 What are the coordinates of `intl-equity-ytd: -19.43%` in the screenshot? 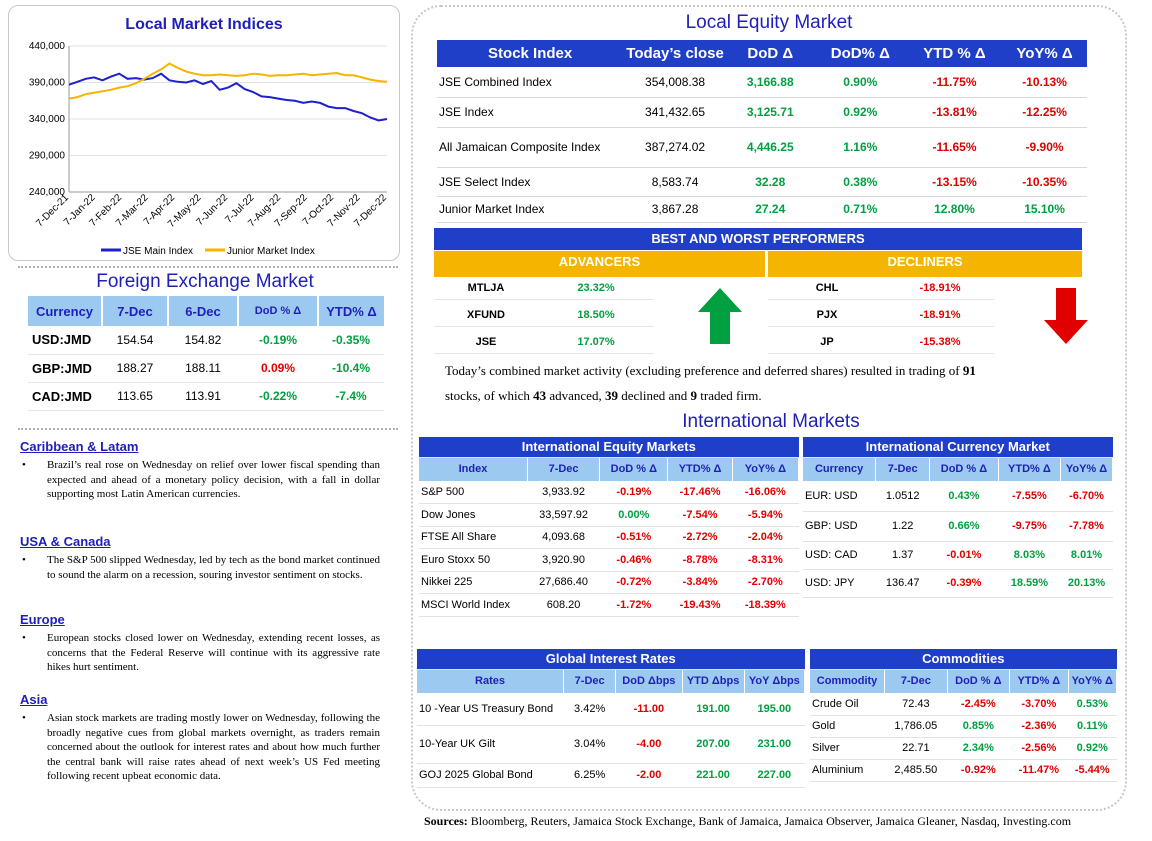 It's located at (700, 605).